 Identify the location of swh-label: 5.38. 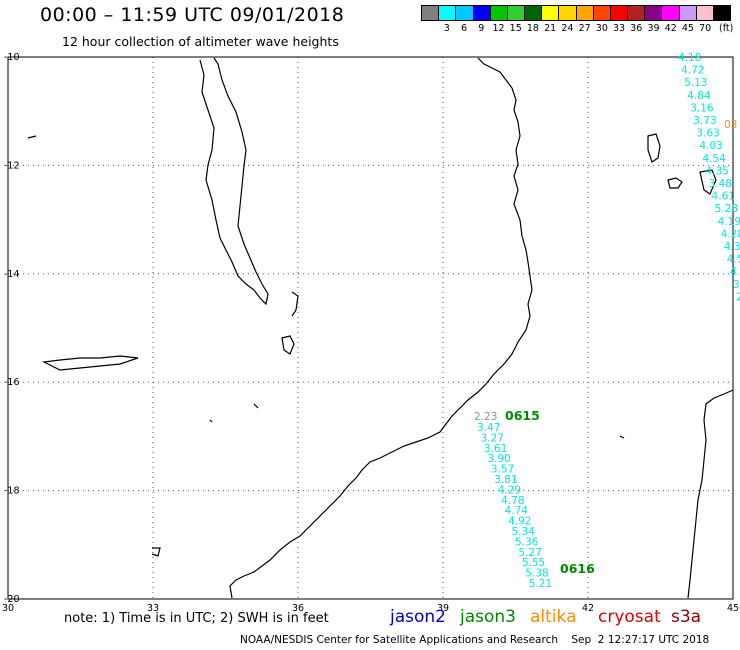
(536, 574).